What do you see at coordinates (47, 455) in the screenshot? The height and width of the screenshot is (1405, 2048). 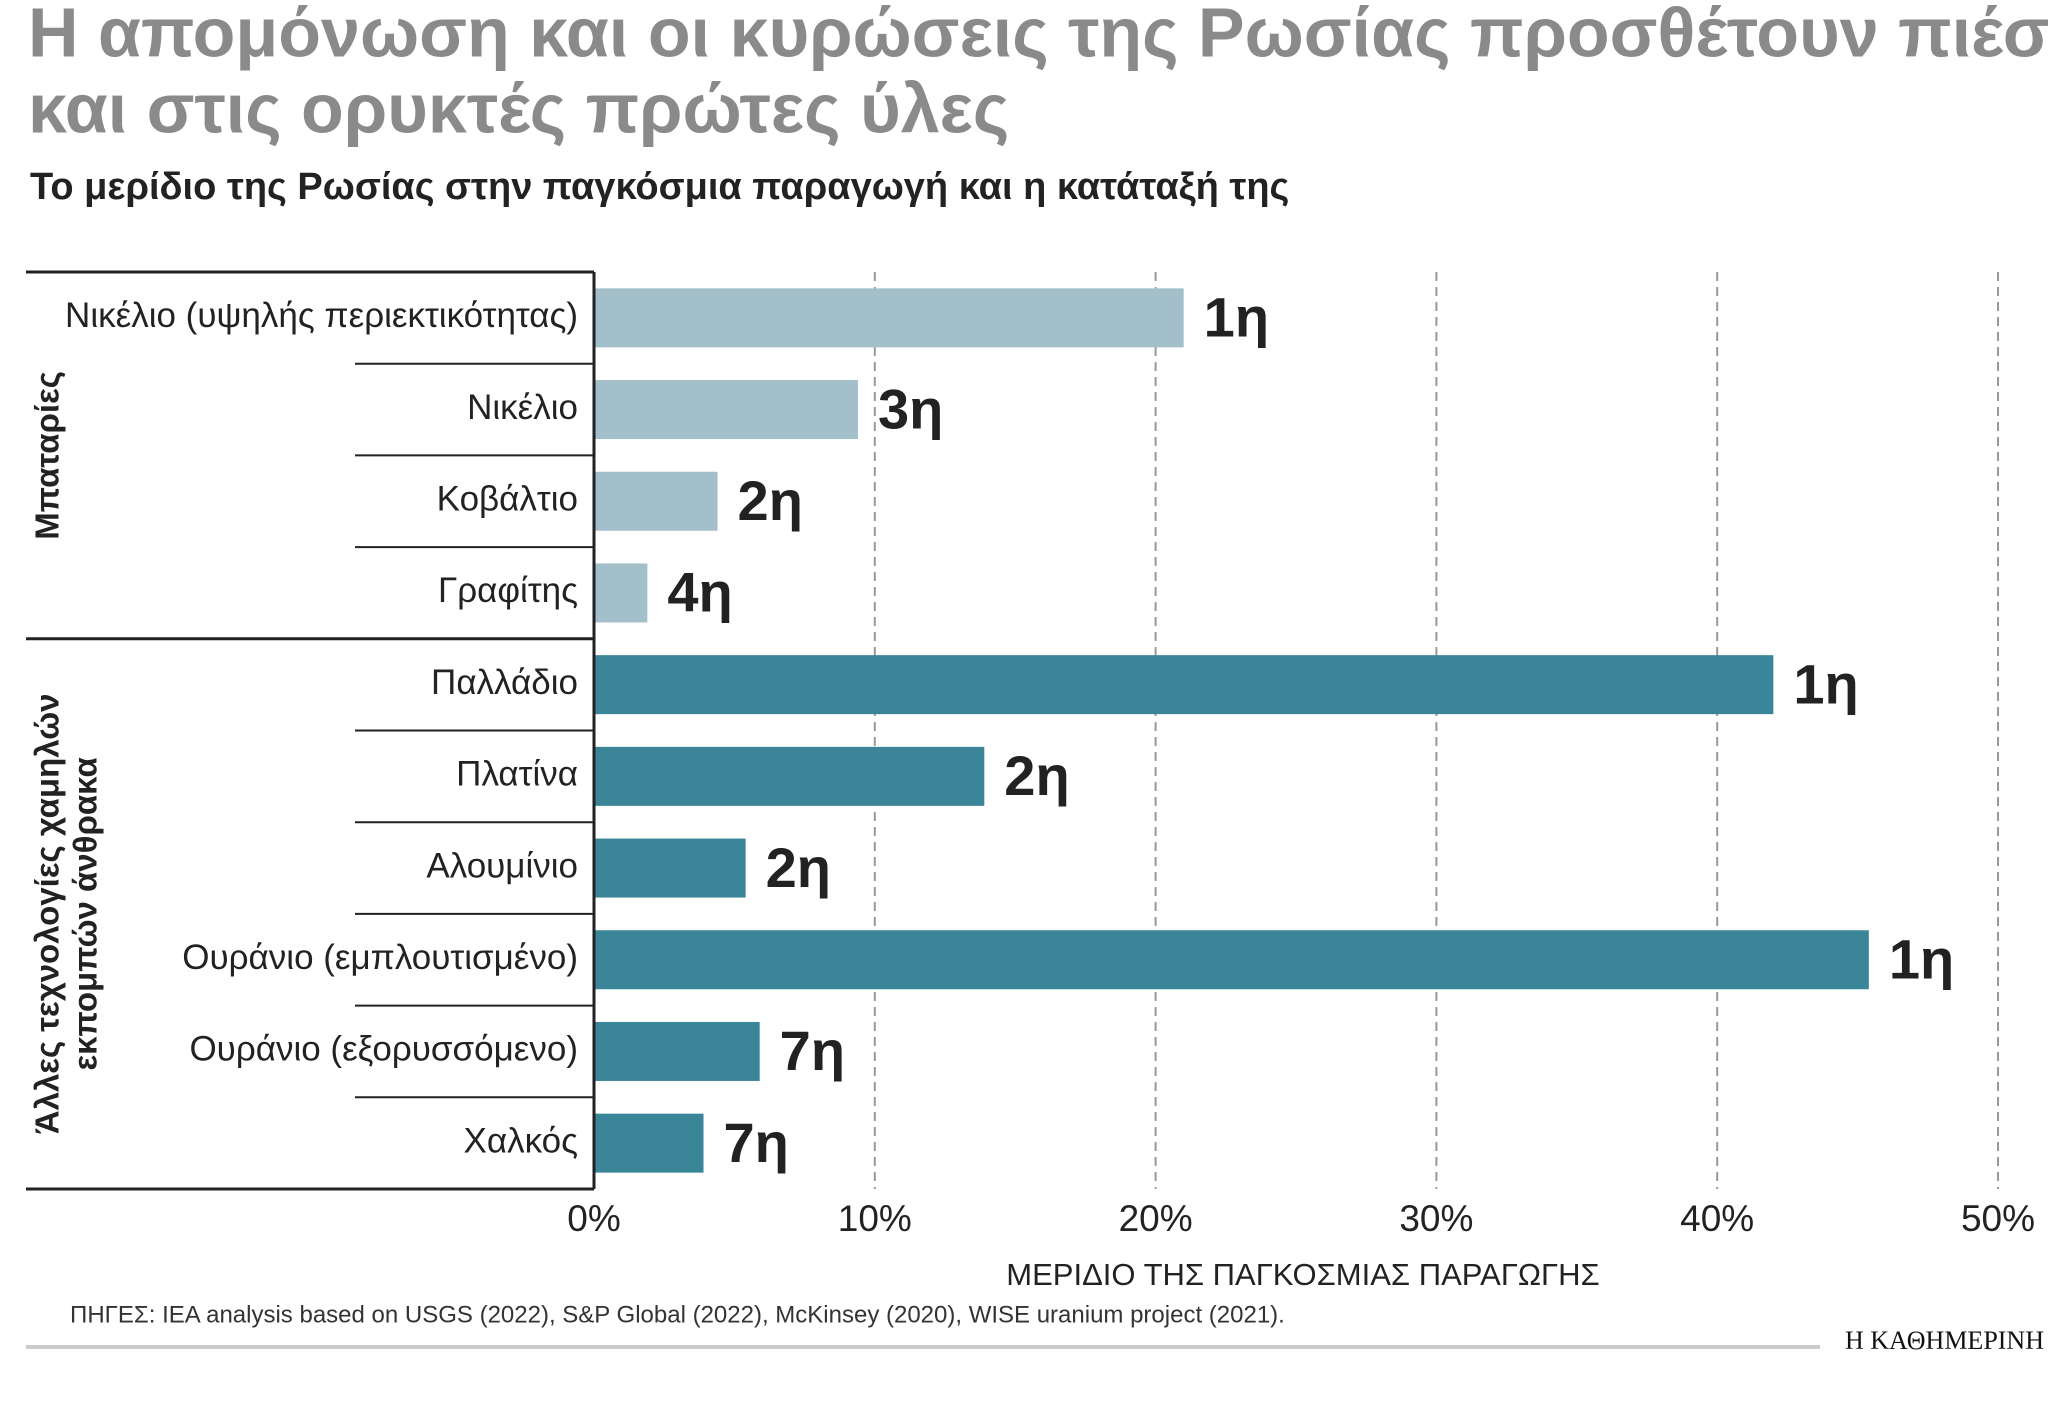 I see `group-label: Μπαταρίες` at bounding box center [47, 455].